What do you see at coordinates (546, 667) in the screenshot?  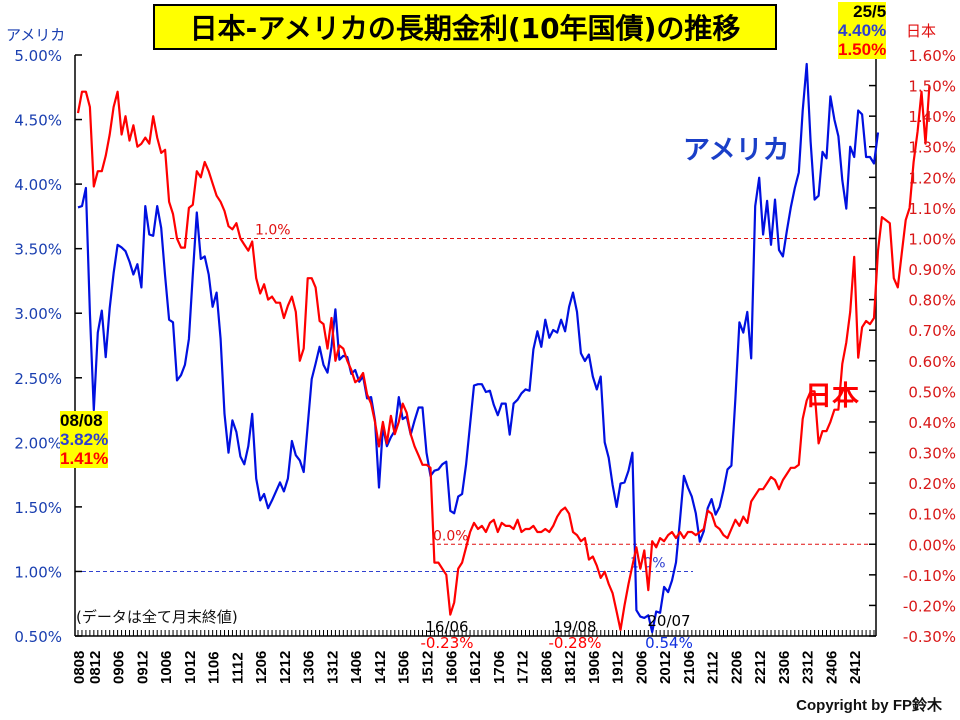 I see `x-tick-label: 1806` at bounding box center [546, 667].